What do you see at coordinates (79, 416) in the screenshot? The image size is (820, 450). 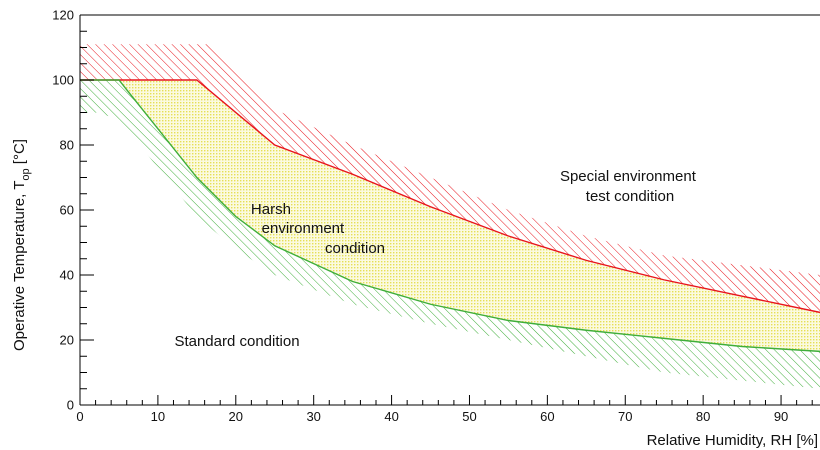 I see `x-tick-label: 0` at bounding box center [79, 416].